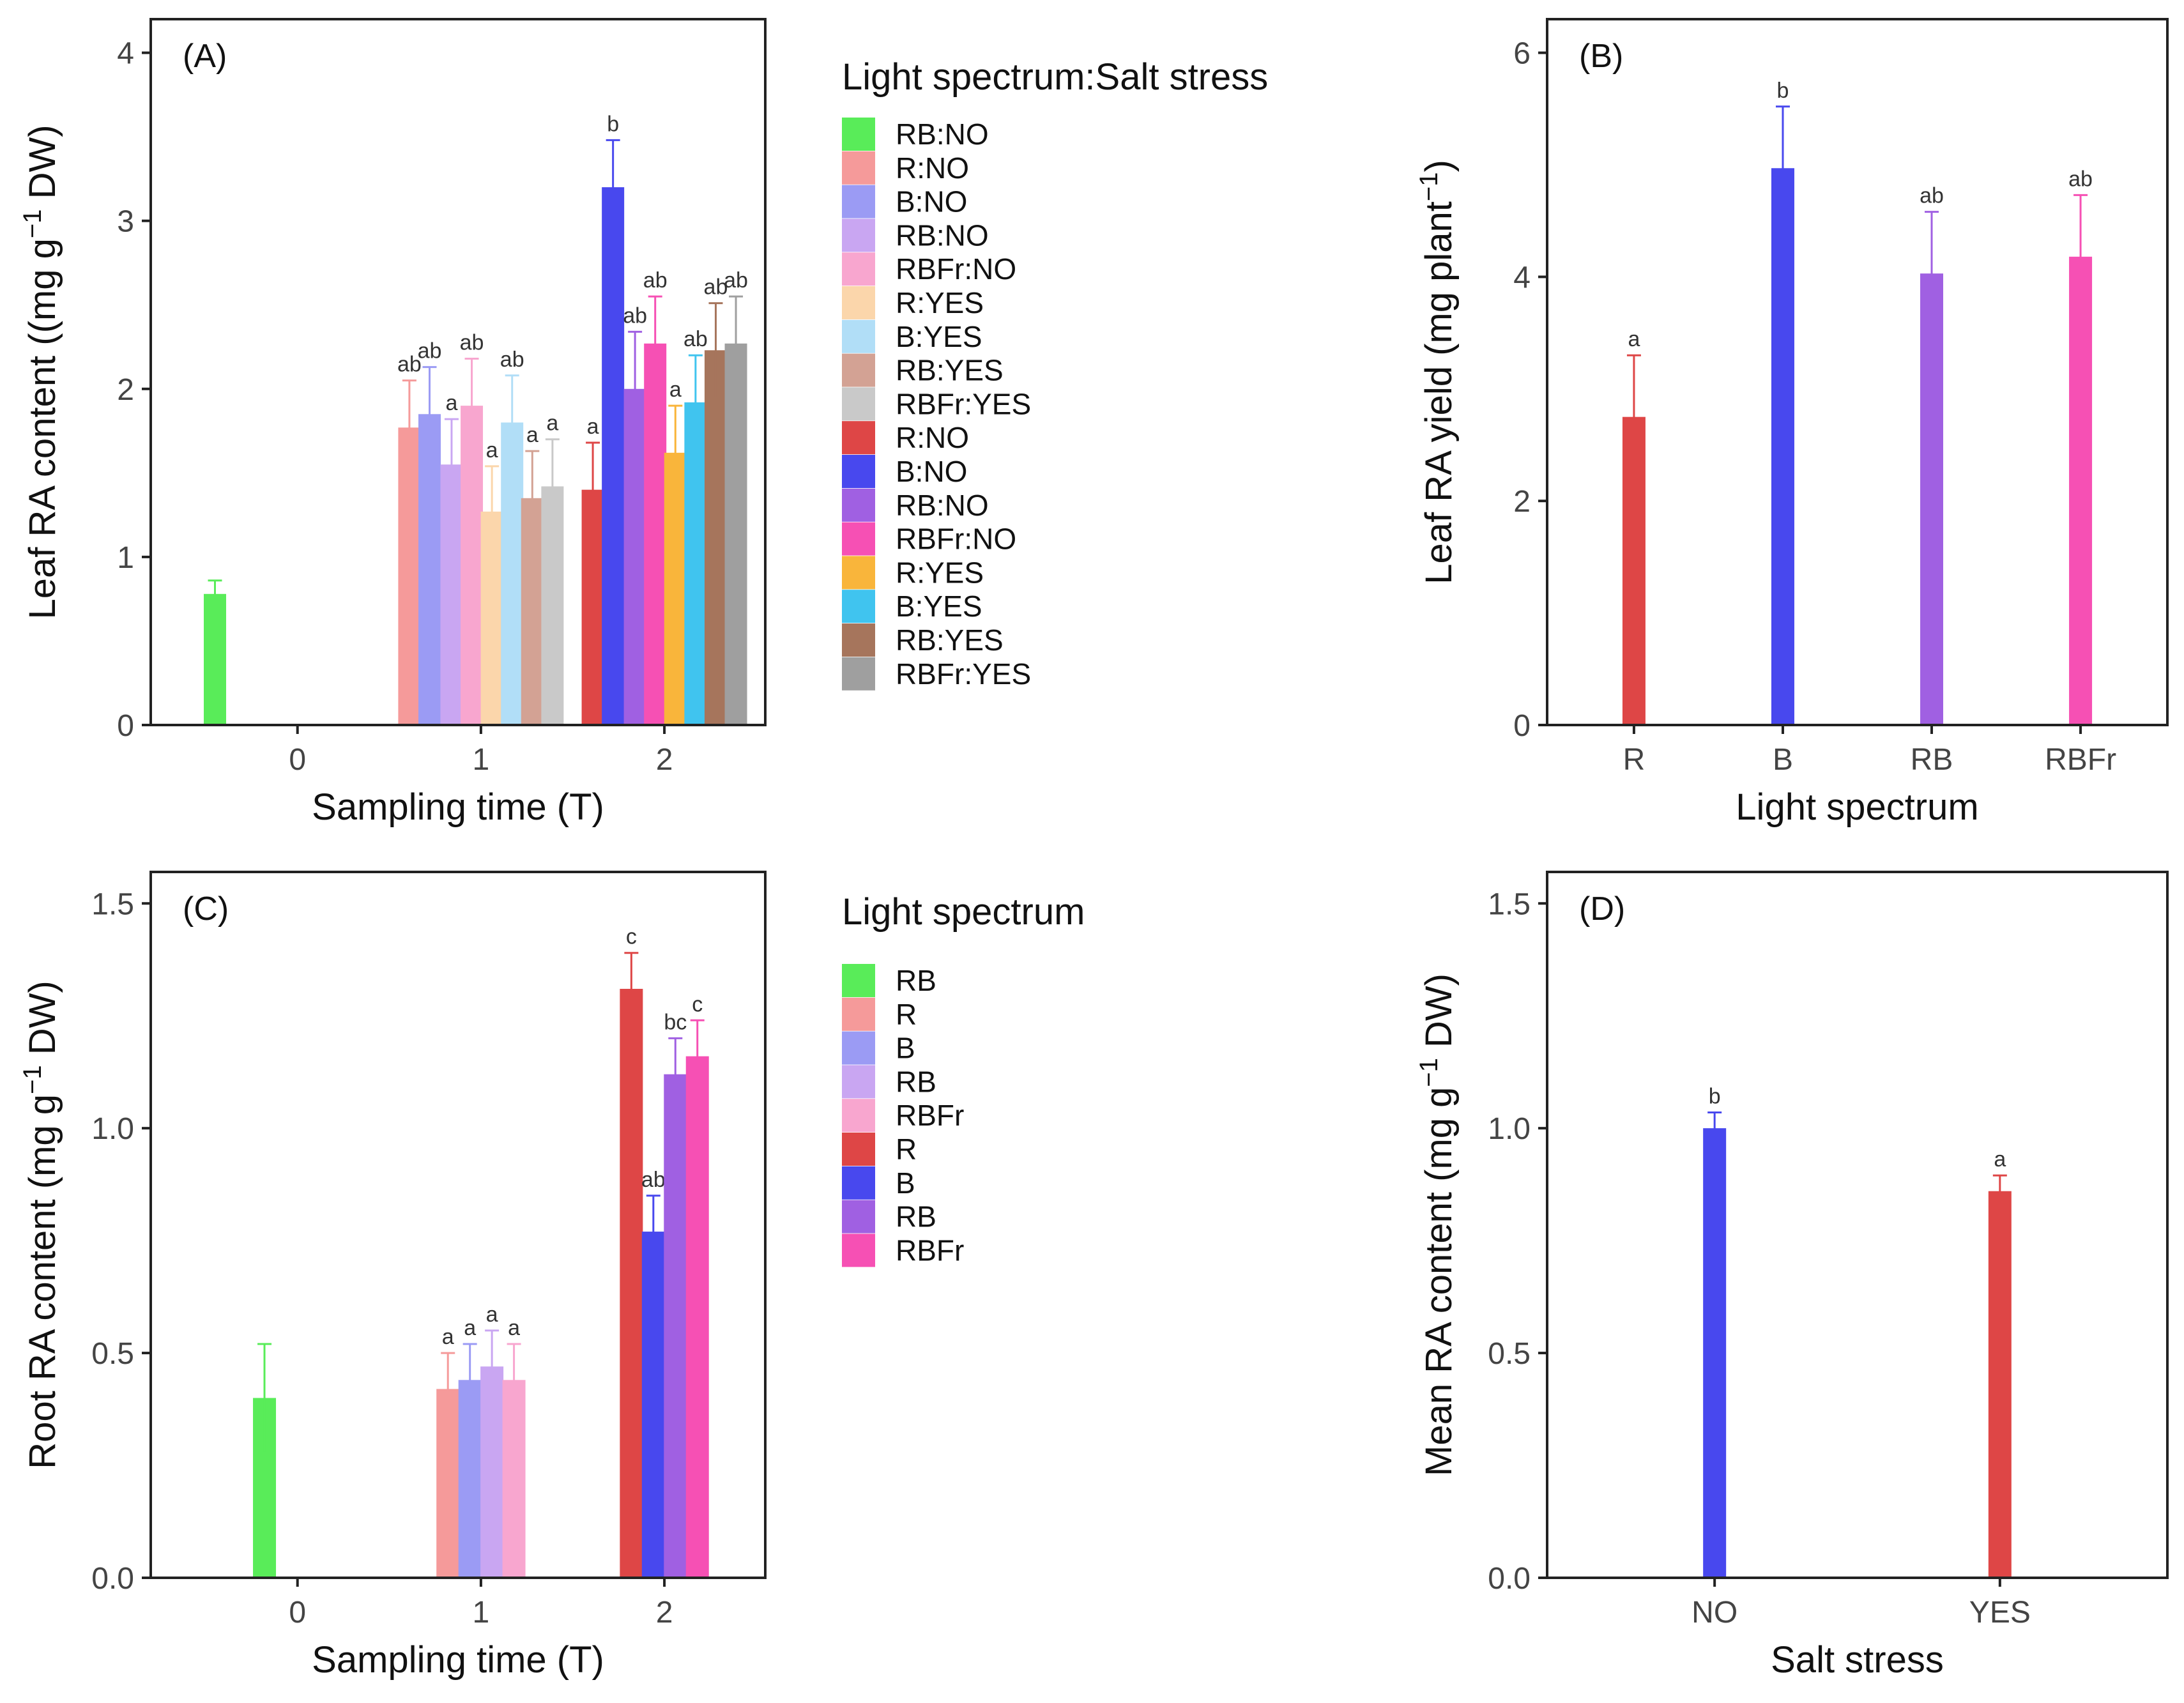 This screenshot has width=2184, height=1703. What do you see at coordinates (125, 726) in the screenshot?
I see `y-tick-label: 0` at bounding box center [125, 726].